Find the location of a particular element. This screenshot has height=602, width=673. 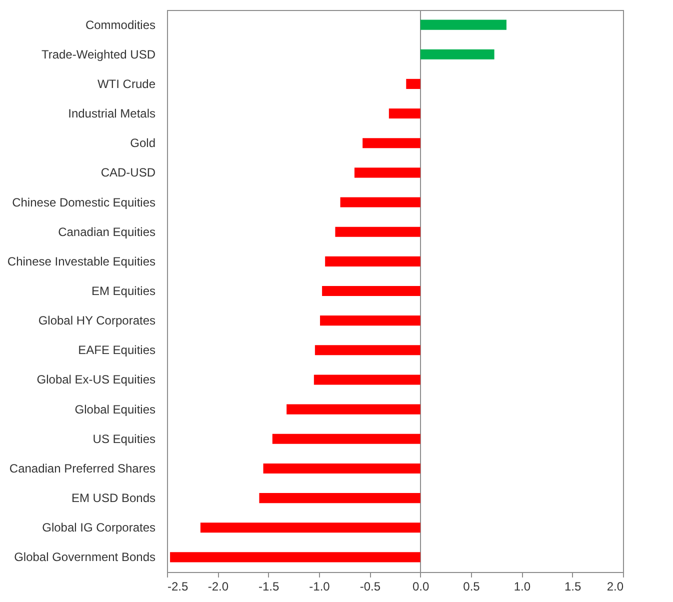

y-tick-label: Global Government Bonds is located at coordinates (85, 557).